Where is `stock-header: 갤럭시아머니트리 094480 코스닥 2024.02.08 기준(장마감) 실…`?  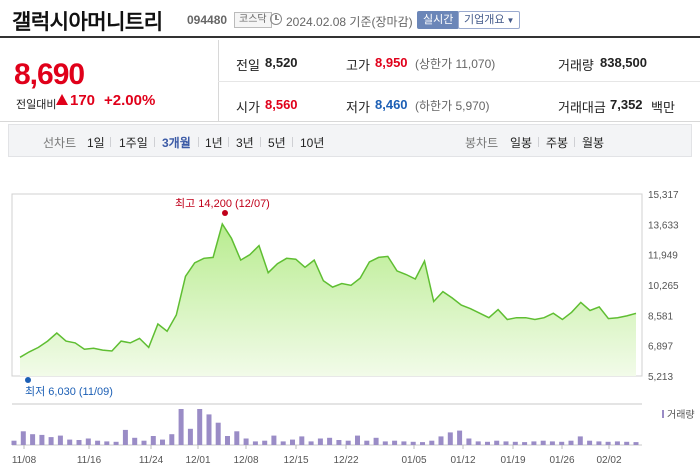
stock-header: 갤럭시아머니트리 094480 코스닥 2024.02.08 기준(장마감) 실… is located at coordinates (350, 19).